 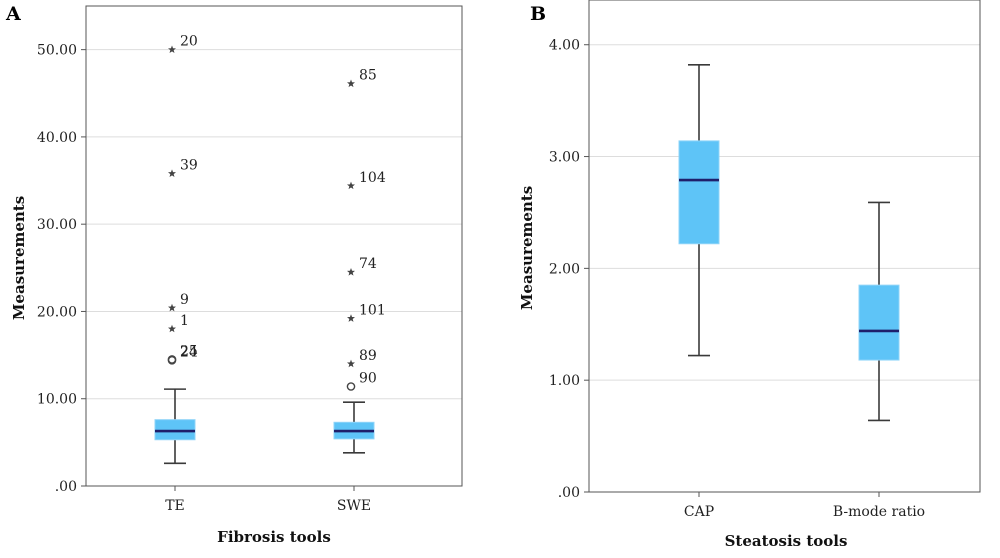 What do you see at coordinates (189, 166) in the screenshot?
I see `panel-a-outlier-label: 39` at bounding box center [189, 166].